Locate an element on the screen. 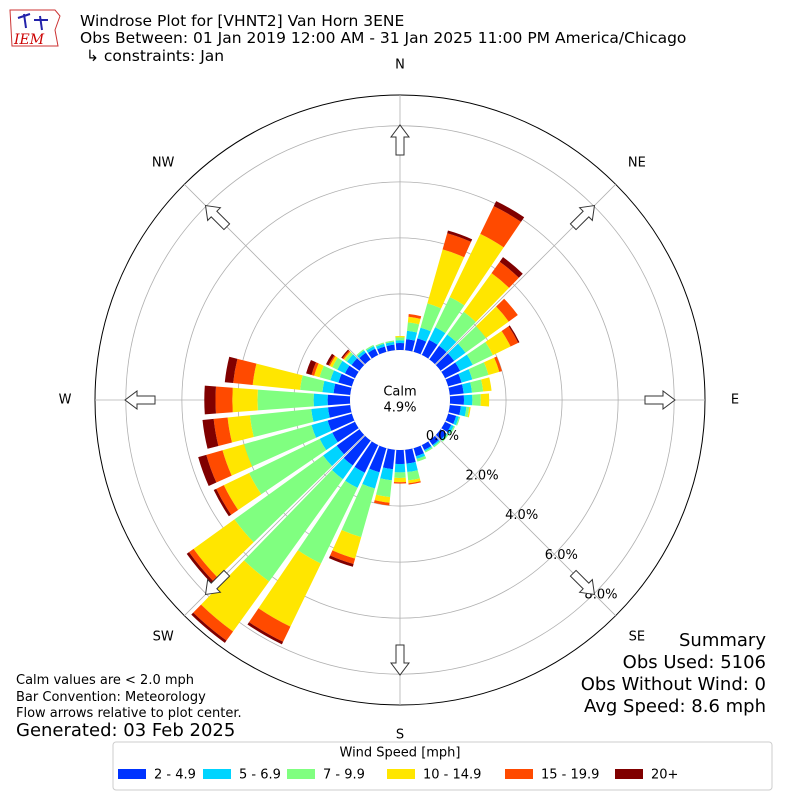 This screenshot has width=800, height=800. r-tick-label: 0.0% is located at coordinates (442, 436).